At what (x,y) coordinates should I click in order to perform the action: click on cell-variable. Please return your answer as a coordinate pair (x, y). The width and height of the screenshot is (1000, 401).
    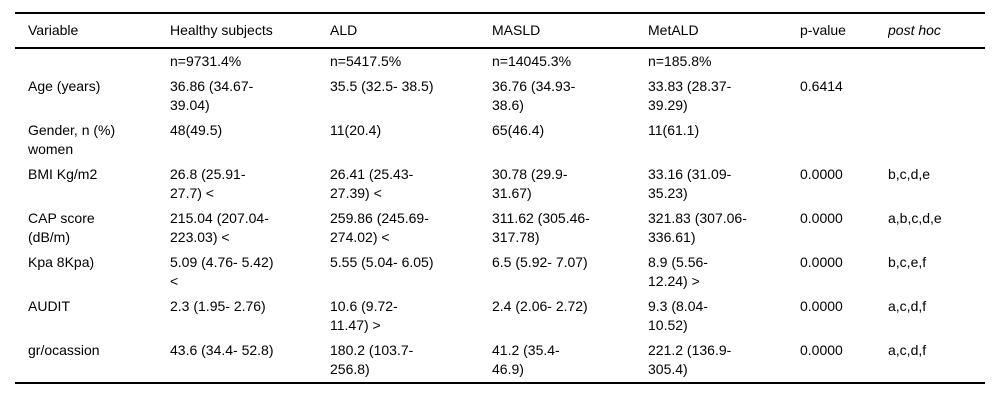
    Looking at the image, I should click on (92, 61).